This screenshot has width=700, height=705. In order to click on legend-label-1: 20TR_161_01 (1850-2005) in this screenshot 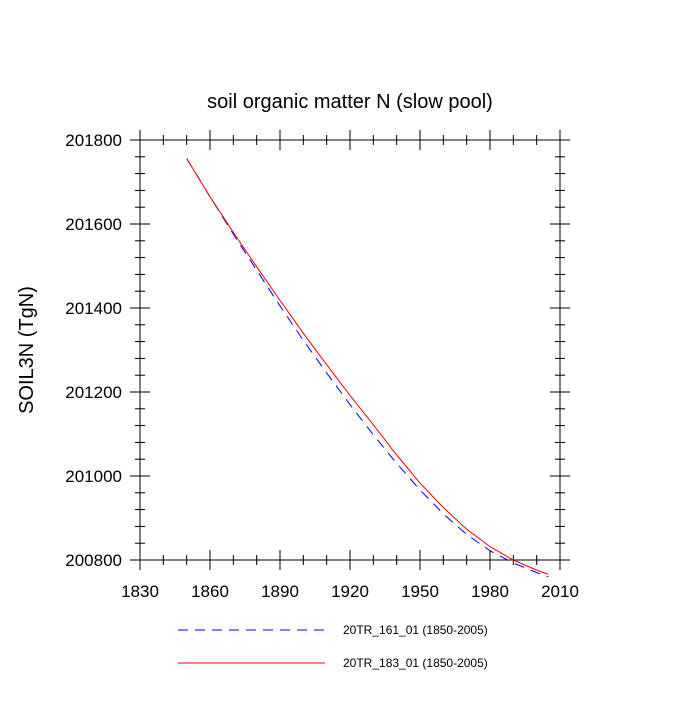, I will do `click(415, 630)`.